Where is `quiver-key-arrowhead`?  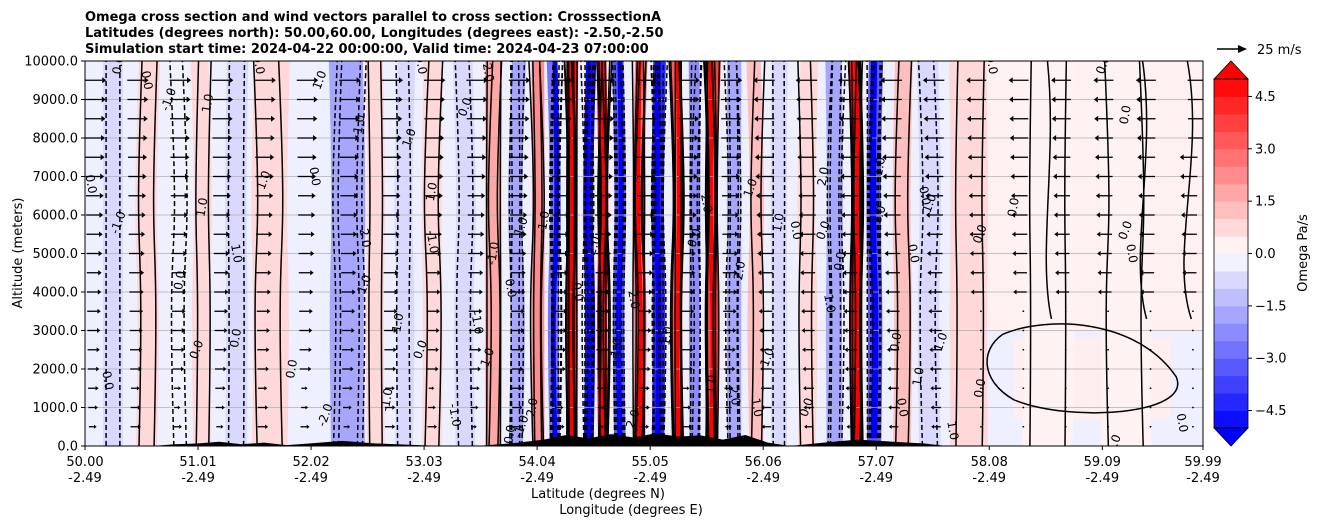 quiver-key-arrowhead is located at coordinates (1242, 49).